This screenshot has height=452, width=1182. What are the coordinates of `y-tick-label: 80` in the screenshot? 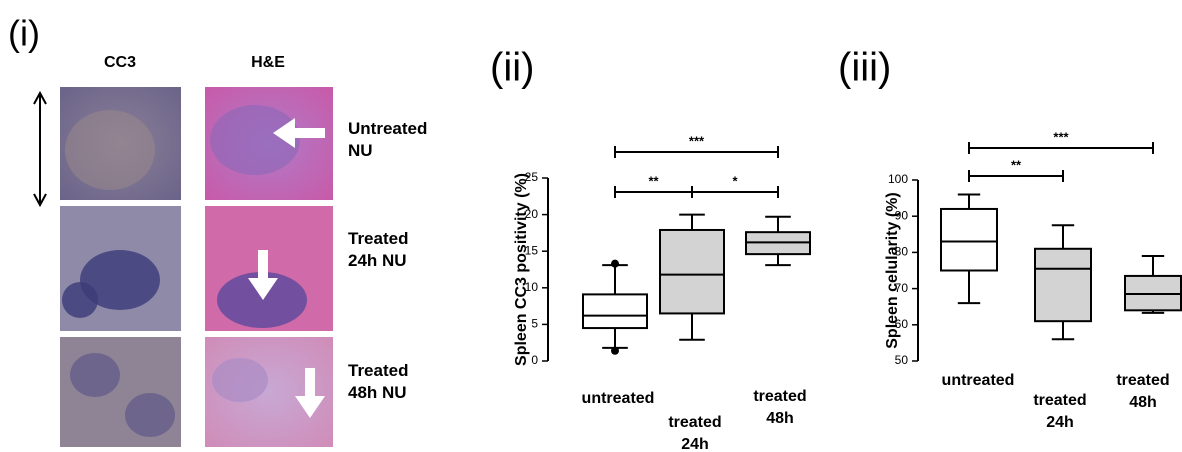 It's located at (902, 252).